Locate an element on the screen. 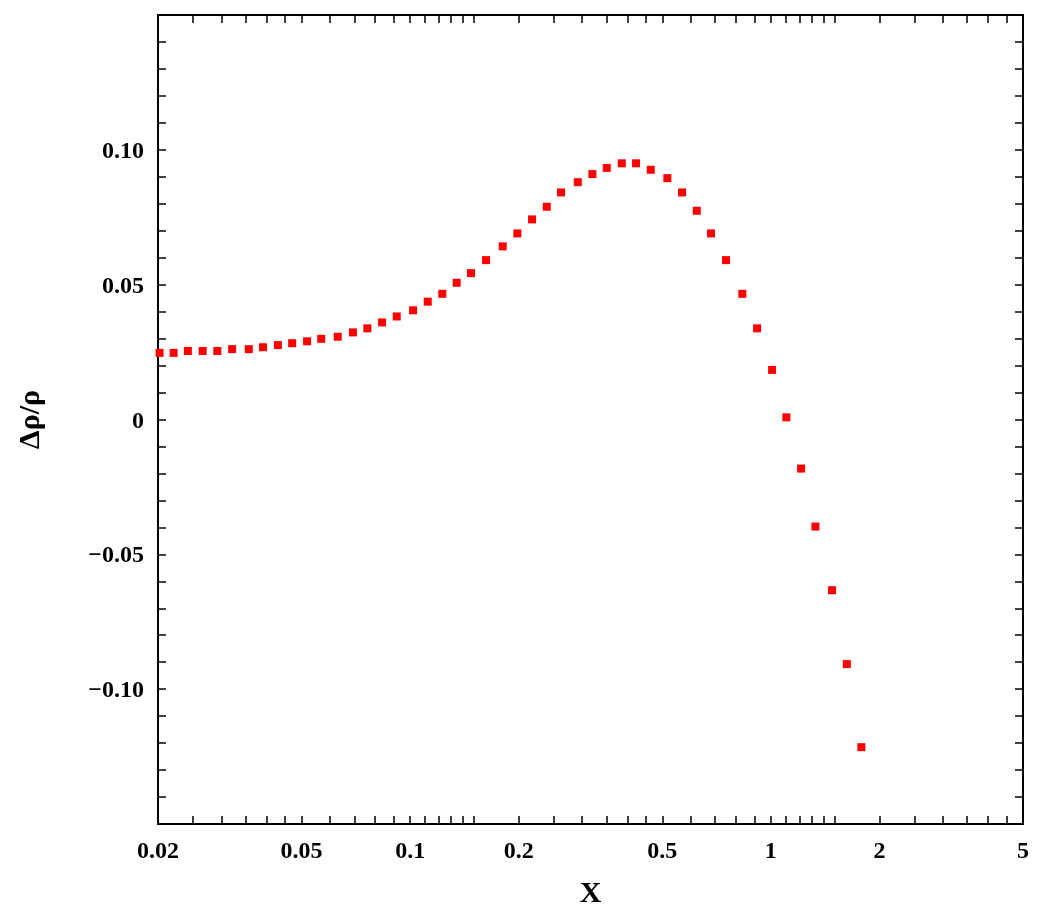  x-tick-label: 5 is located at coordinates (1023, 850).